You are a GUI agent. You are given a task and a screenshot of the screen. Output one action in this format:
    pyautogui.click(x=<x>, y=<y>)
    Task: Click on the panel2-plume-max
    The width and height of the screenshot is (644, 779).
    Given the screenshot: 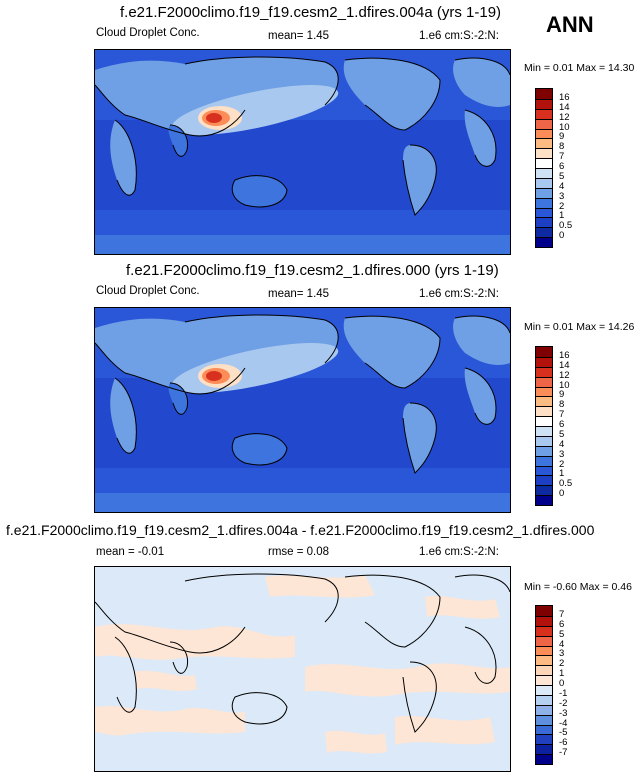 What is the action you would take?
    pyautogui.click(x=214, y=376)
    